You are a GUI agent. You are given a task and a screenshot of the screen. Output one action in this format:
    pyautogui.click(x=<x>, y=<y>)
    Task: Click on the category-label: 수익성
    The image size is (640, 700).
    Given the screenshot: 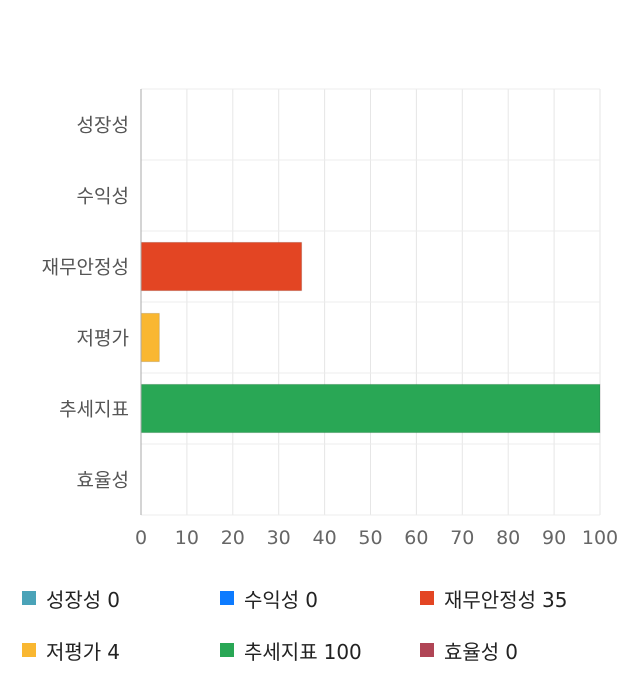 What is the action you would take?
    pyautogui.click(x=103, y=197)
    